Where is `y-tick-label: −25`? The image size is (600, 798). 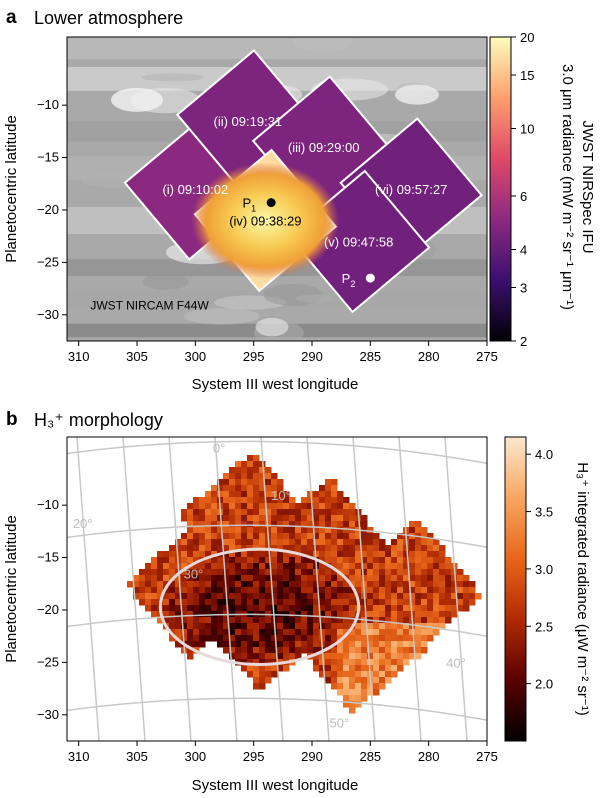
y-tick-label: −25 is located at coordinates (48, 661).